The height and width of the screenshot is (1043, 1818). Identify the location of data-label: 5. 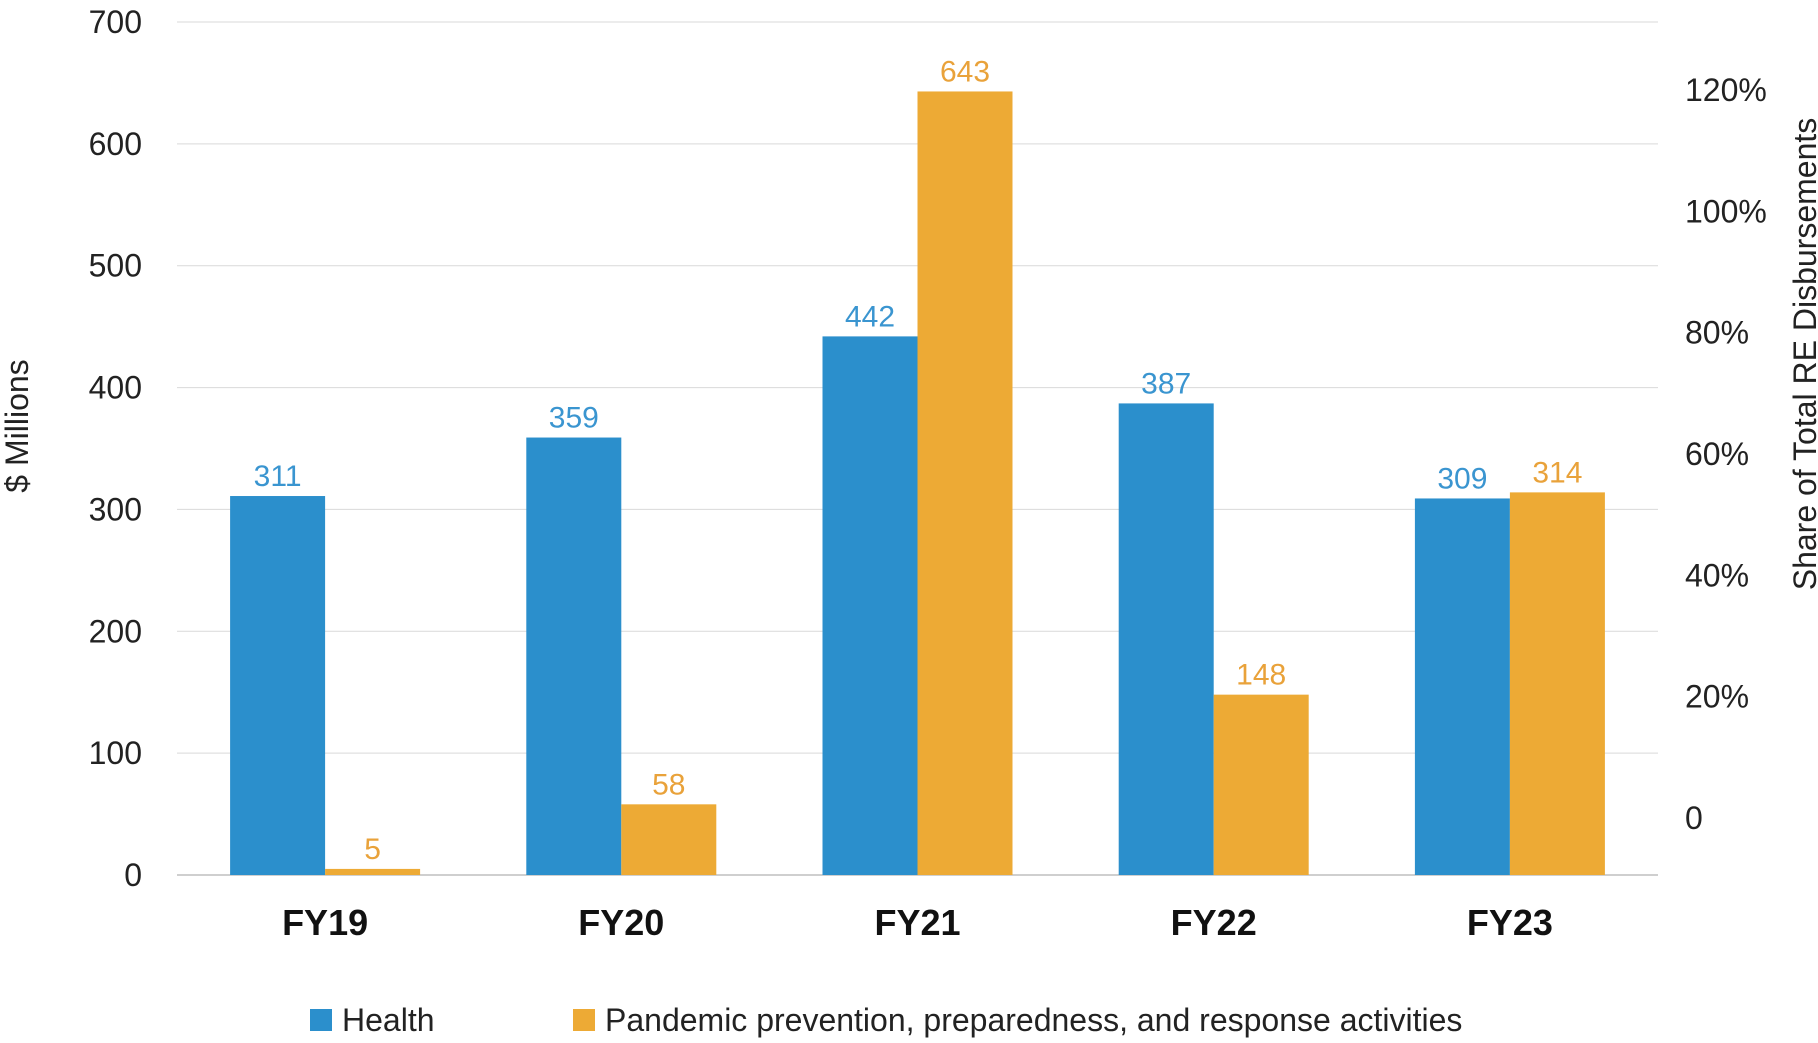
(372, 849).